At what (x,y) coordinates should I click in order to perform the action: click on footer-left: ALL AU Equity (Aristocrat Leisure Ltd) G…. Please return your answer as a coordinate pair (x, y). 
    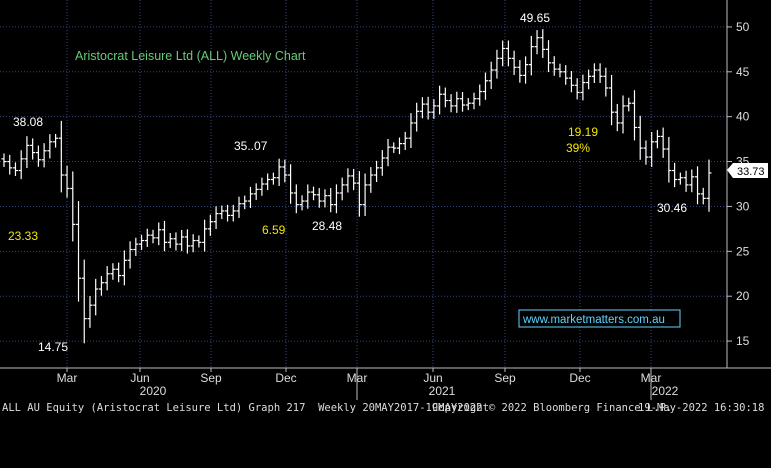
    Looking at the image, I should click on (242, 408).